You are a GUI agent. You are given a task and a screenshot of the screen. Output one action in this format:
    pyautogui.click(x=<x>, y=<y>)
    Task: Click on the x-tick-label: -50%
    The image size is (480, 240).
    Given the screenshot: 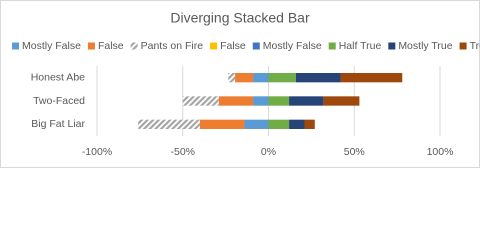 What is the action you would take?
    pyautogui.click(x=182, y=152)
    